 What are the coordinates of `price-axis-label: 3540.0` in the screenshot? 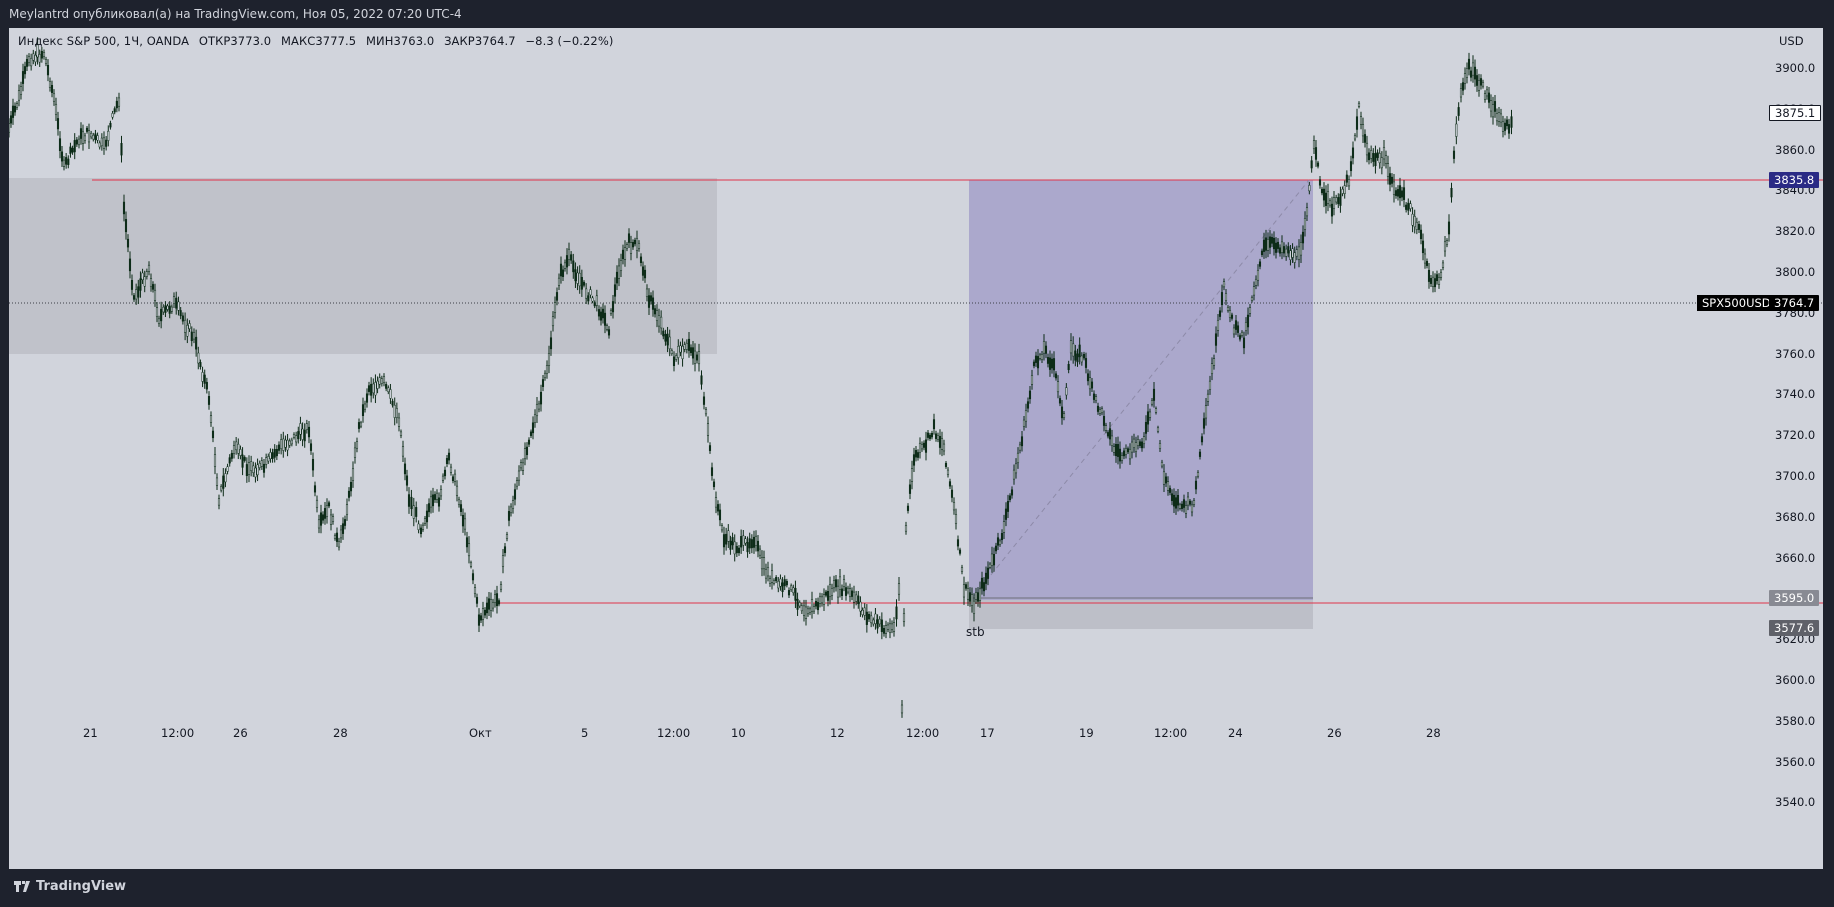 It's located at (1795, 802).